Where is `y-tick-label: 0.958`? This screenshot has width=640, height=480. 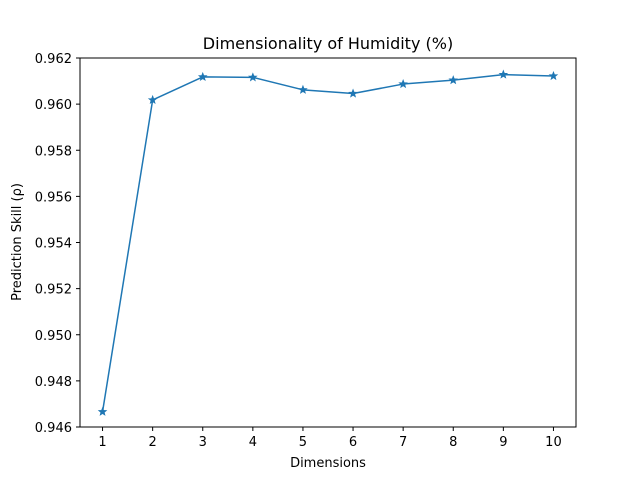 y-tick-label: 0.958 is located at coordinates (53, 151).